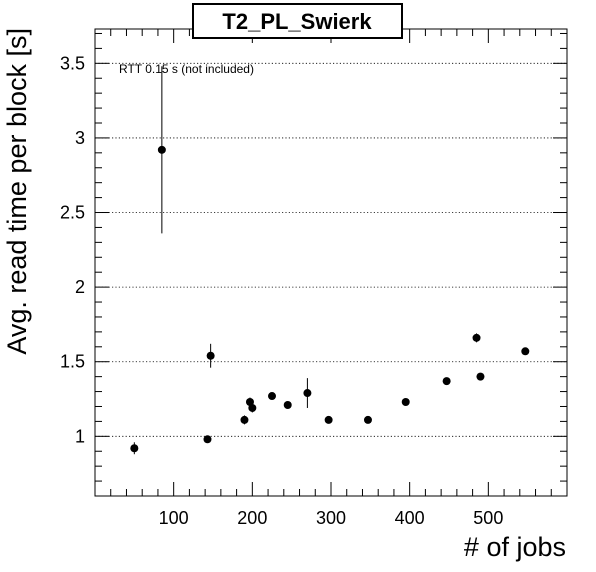  Describe the element at coordinates (410, 518) in the screenshot. I see `x-tick-label: 400` at that location.